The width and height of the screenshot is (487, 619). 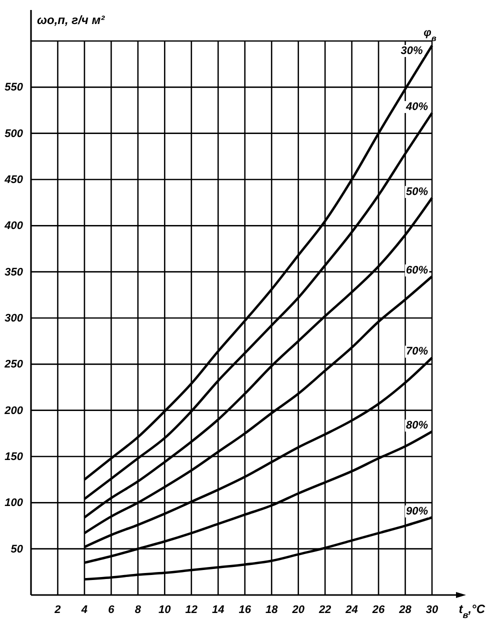 I want to click on series-label: 30%, so click(x=412, y=51).